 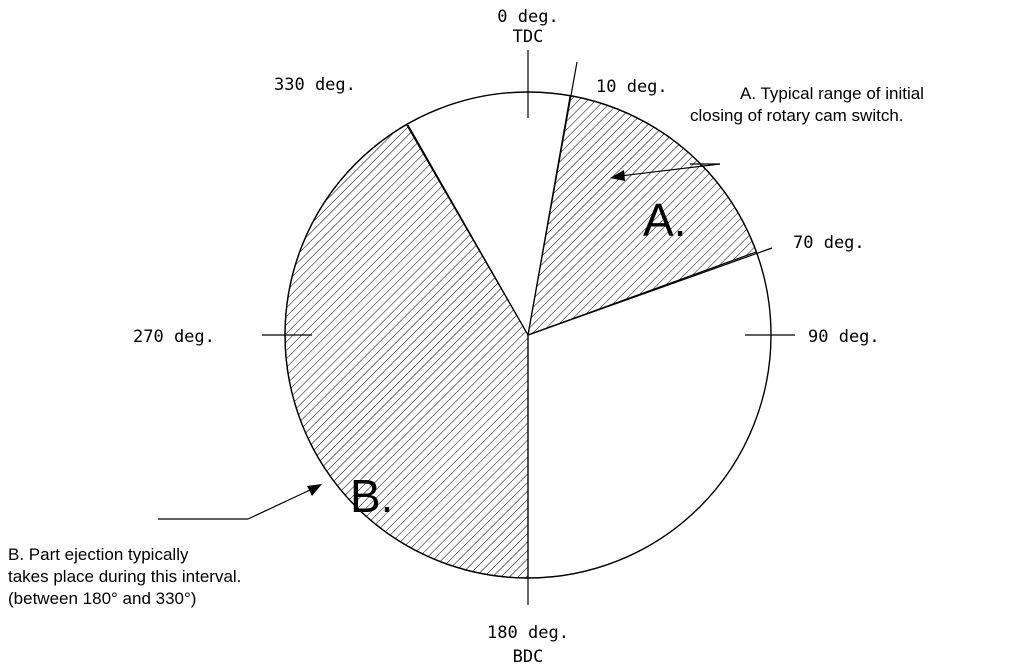 What do you see at coordinates (527, 17) in the screenshot?
I see `label-0-deg: 0 deg.` at bounding box center [527, 17].